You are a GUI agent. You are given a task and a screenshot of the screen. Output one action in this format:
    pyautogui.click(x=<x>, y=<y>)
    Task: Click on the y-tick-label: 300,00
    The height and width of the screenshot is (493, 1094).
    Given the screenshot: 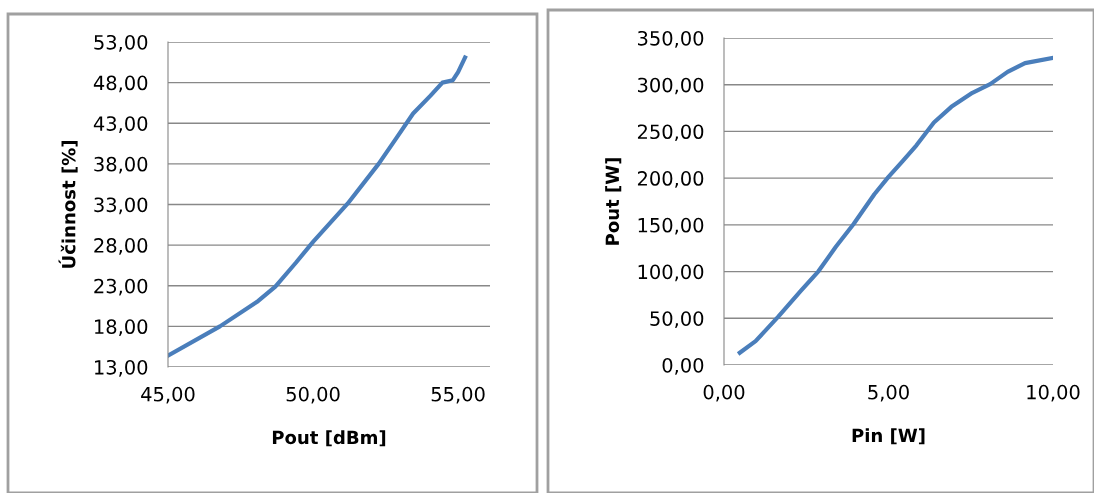 What is the action you would take?
    pyautogui.click(x=671, y=86)
    